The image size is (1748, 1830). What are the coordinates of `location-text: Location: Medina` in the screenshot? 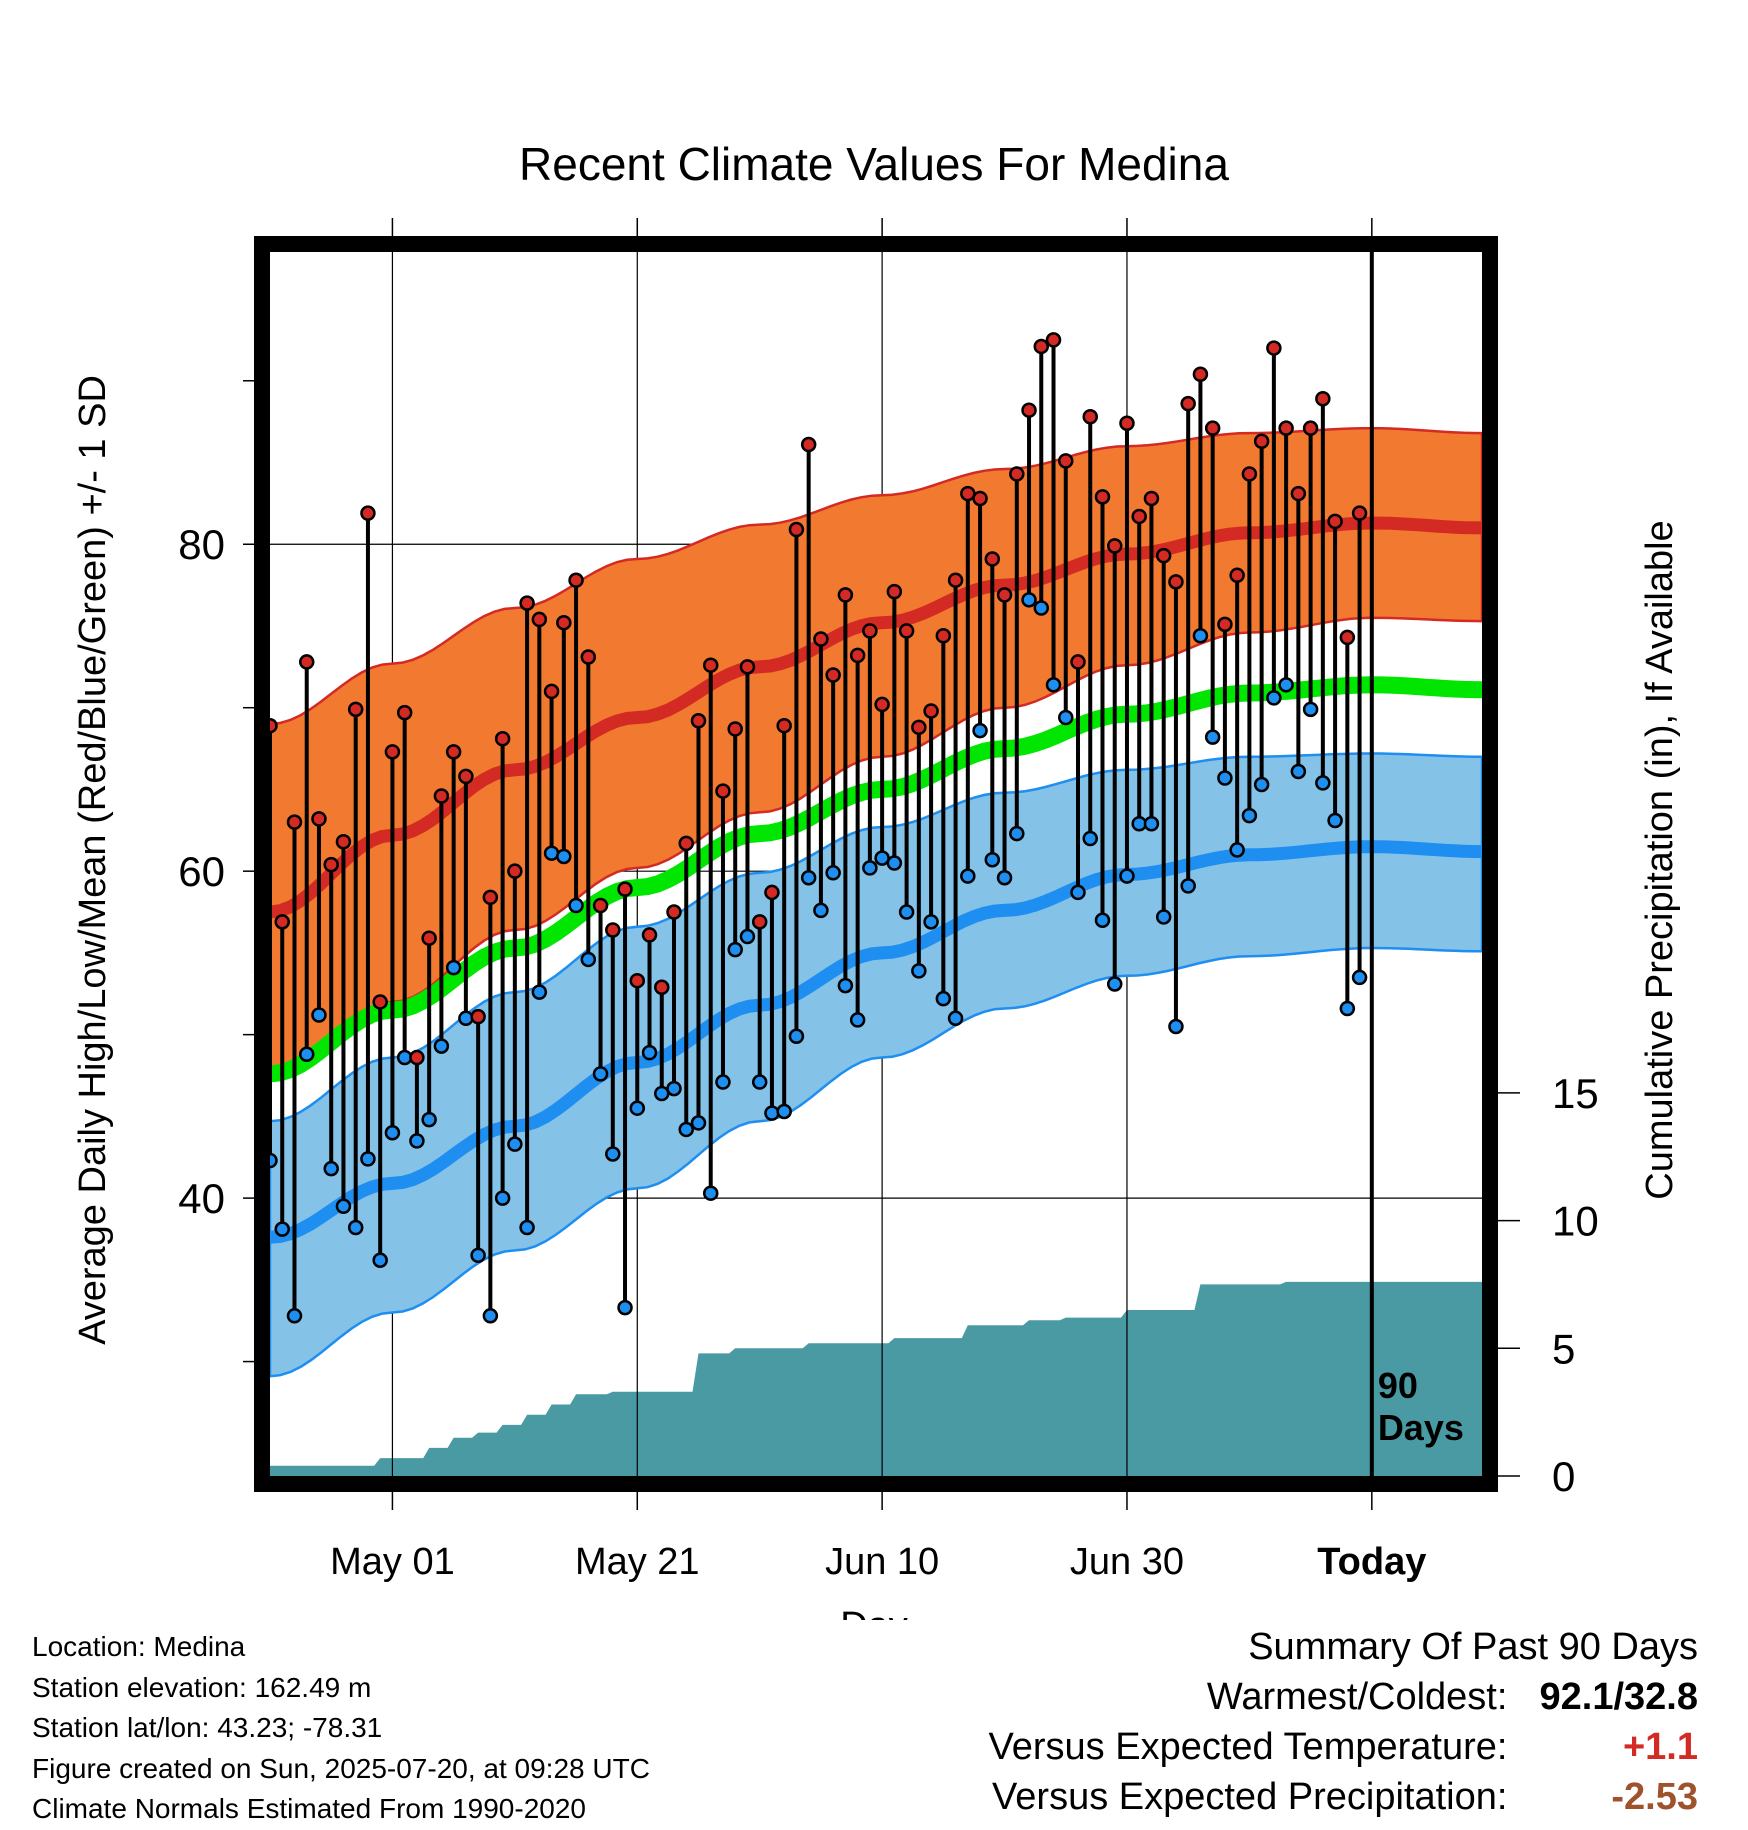 It's located at (139, 1646).